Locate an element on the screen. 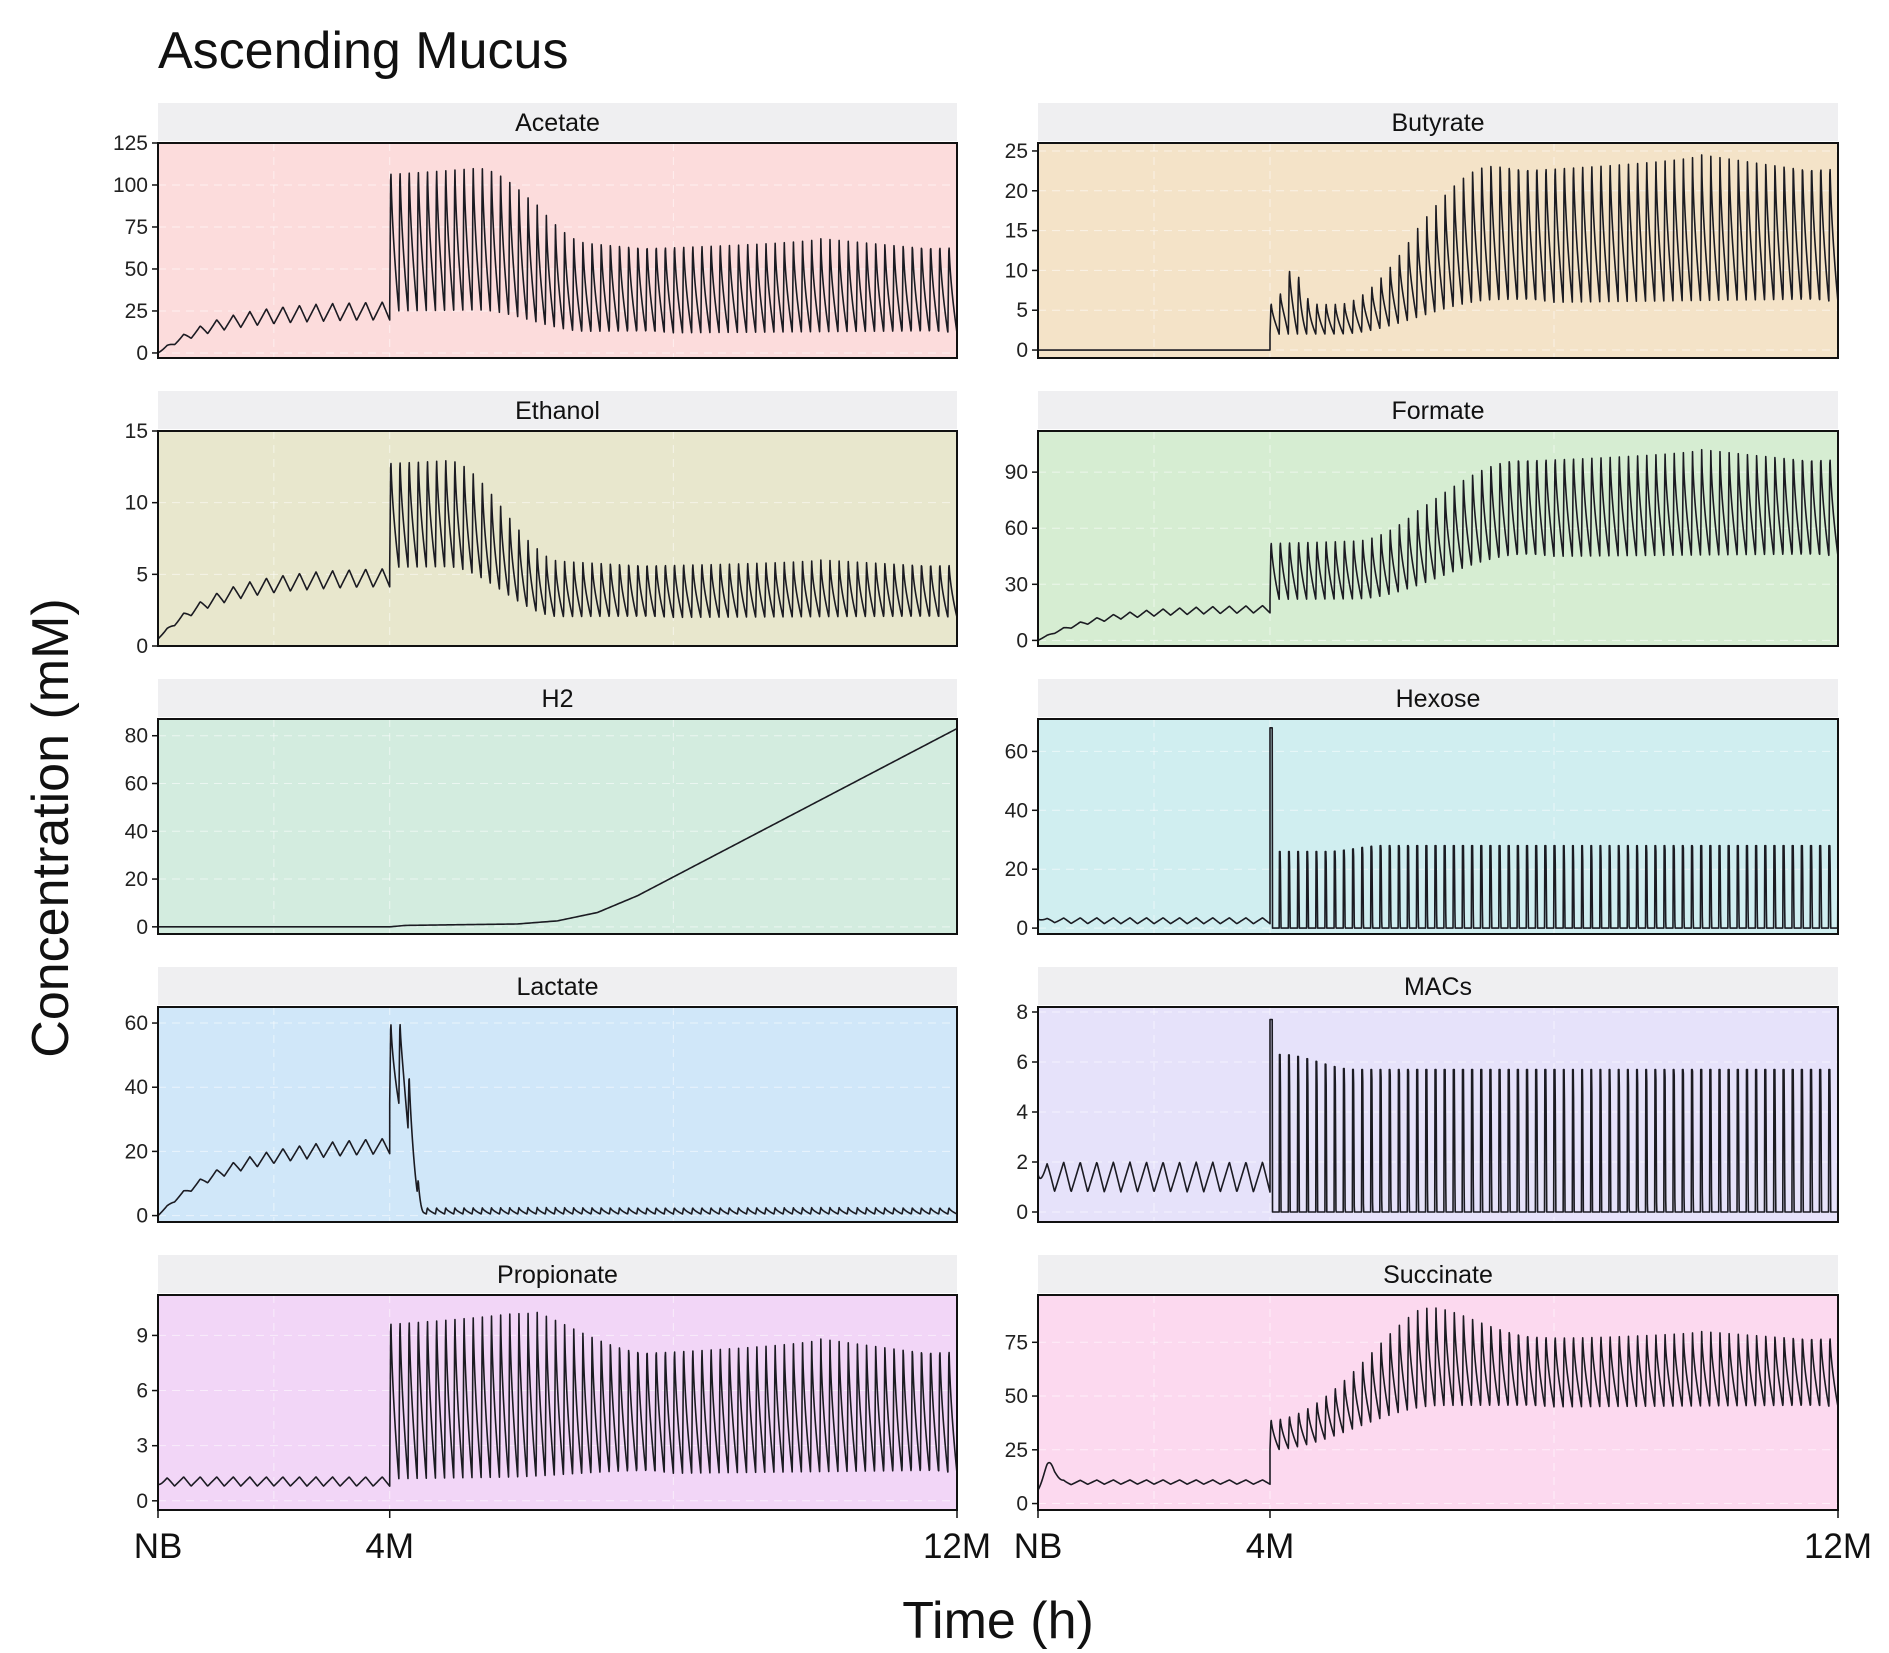 Image resolution: width=1889 pixels, height=1653 pixels. panel-frame-propionate is located at coordinates (557, 1402).